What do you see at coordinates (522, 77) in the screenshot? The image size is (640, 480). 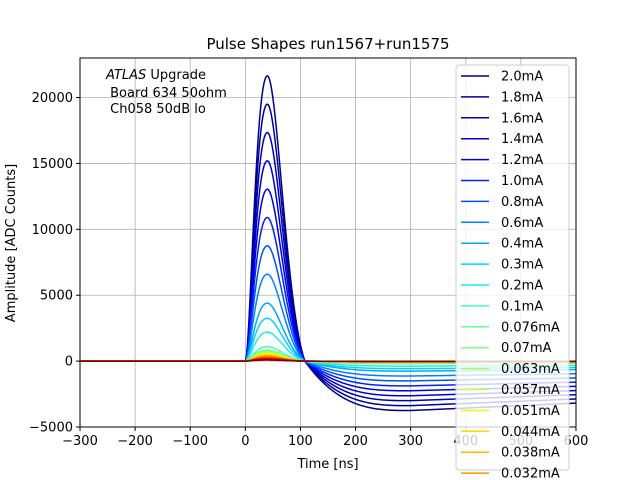 I see `legend-entry: 2.0mA` at bounding box center [522, 77].